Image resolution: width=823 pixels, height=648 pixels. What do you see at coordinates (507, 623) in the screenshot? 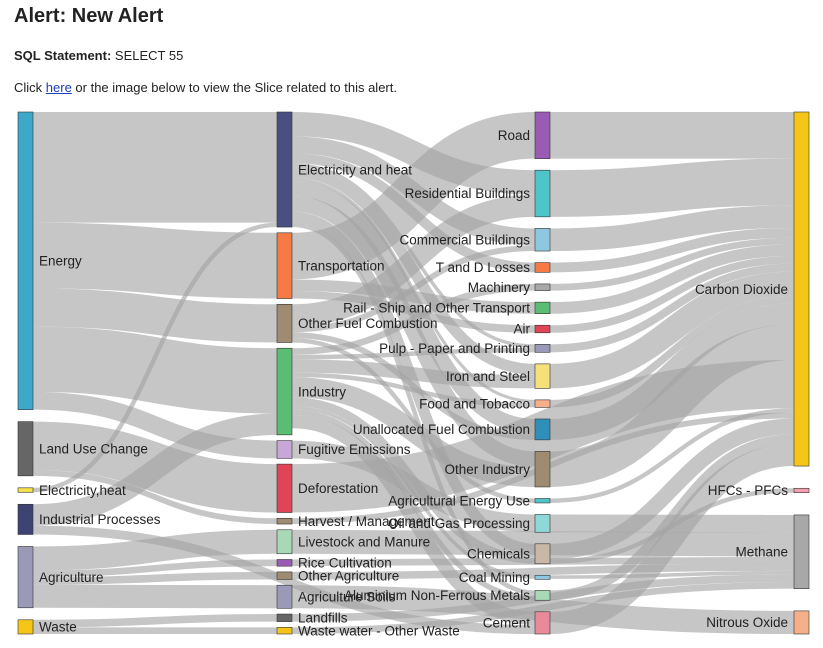
I see `sankey-node-label: Cement` at bounding box center [507, 623].